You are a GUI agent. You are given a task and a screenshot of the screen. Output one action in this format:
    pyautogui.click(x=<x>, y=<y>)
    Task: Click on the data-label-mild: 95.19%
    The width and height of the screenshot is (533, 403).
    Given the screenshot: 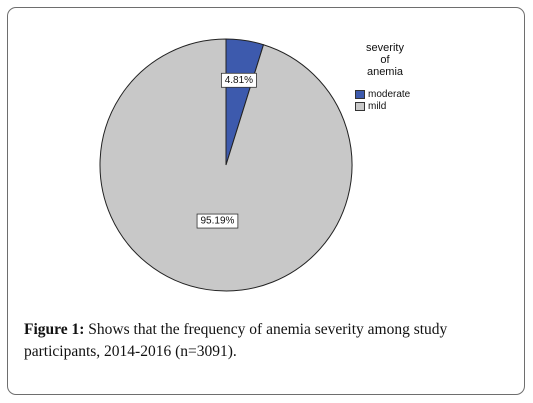 What is the action you would take?
    pyautogui.click(x=218, y=221)
    